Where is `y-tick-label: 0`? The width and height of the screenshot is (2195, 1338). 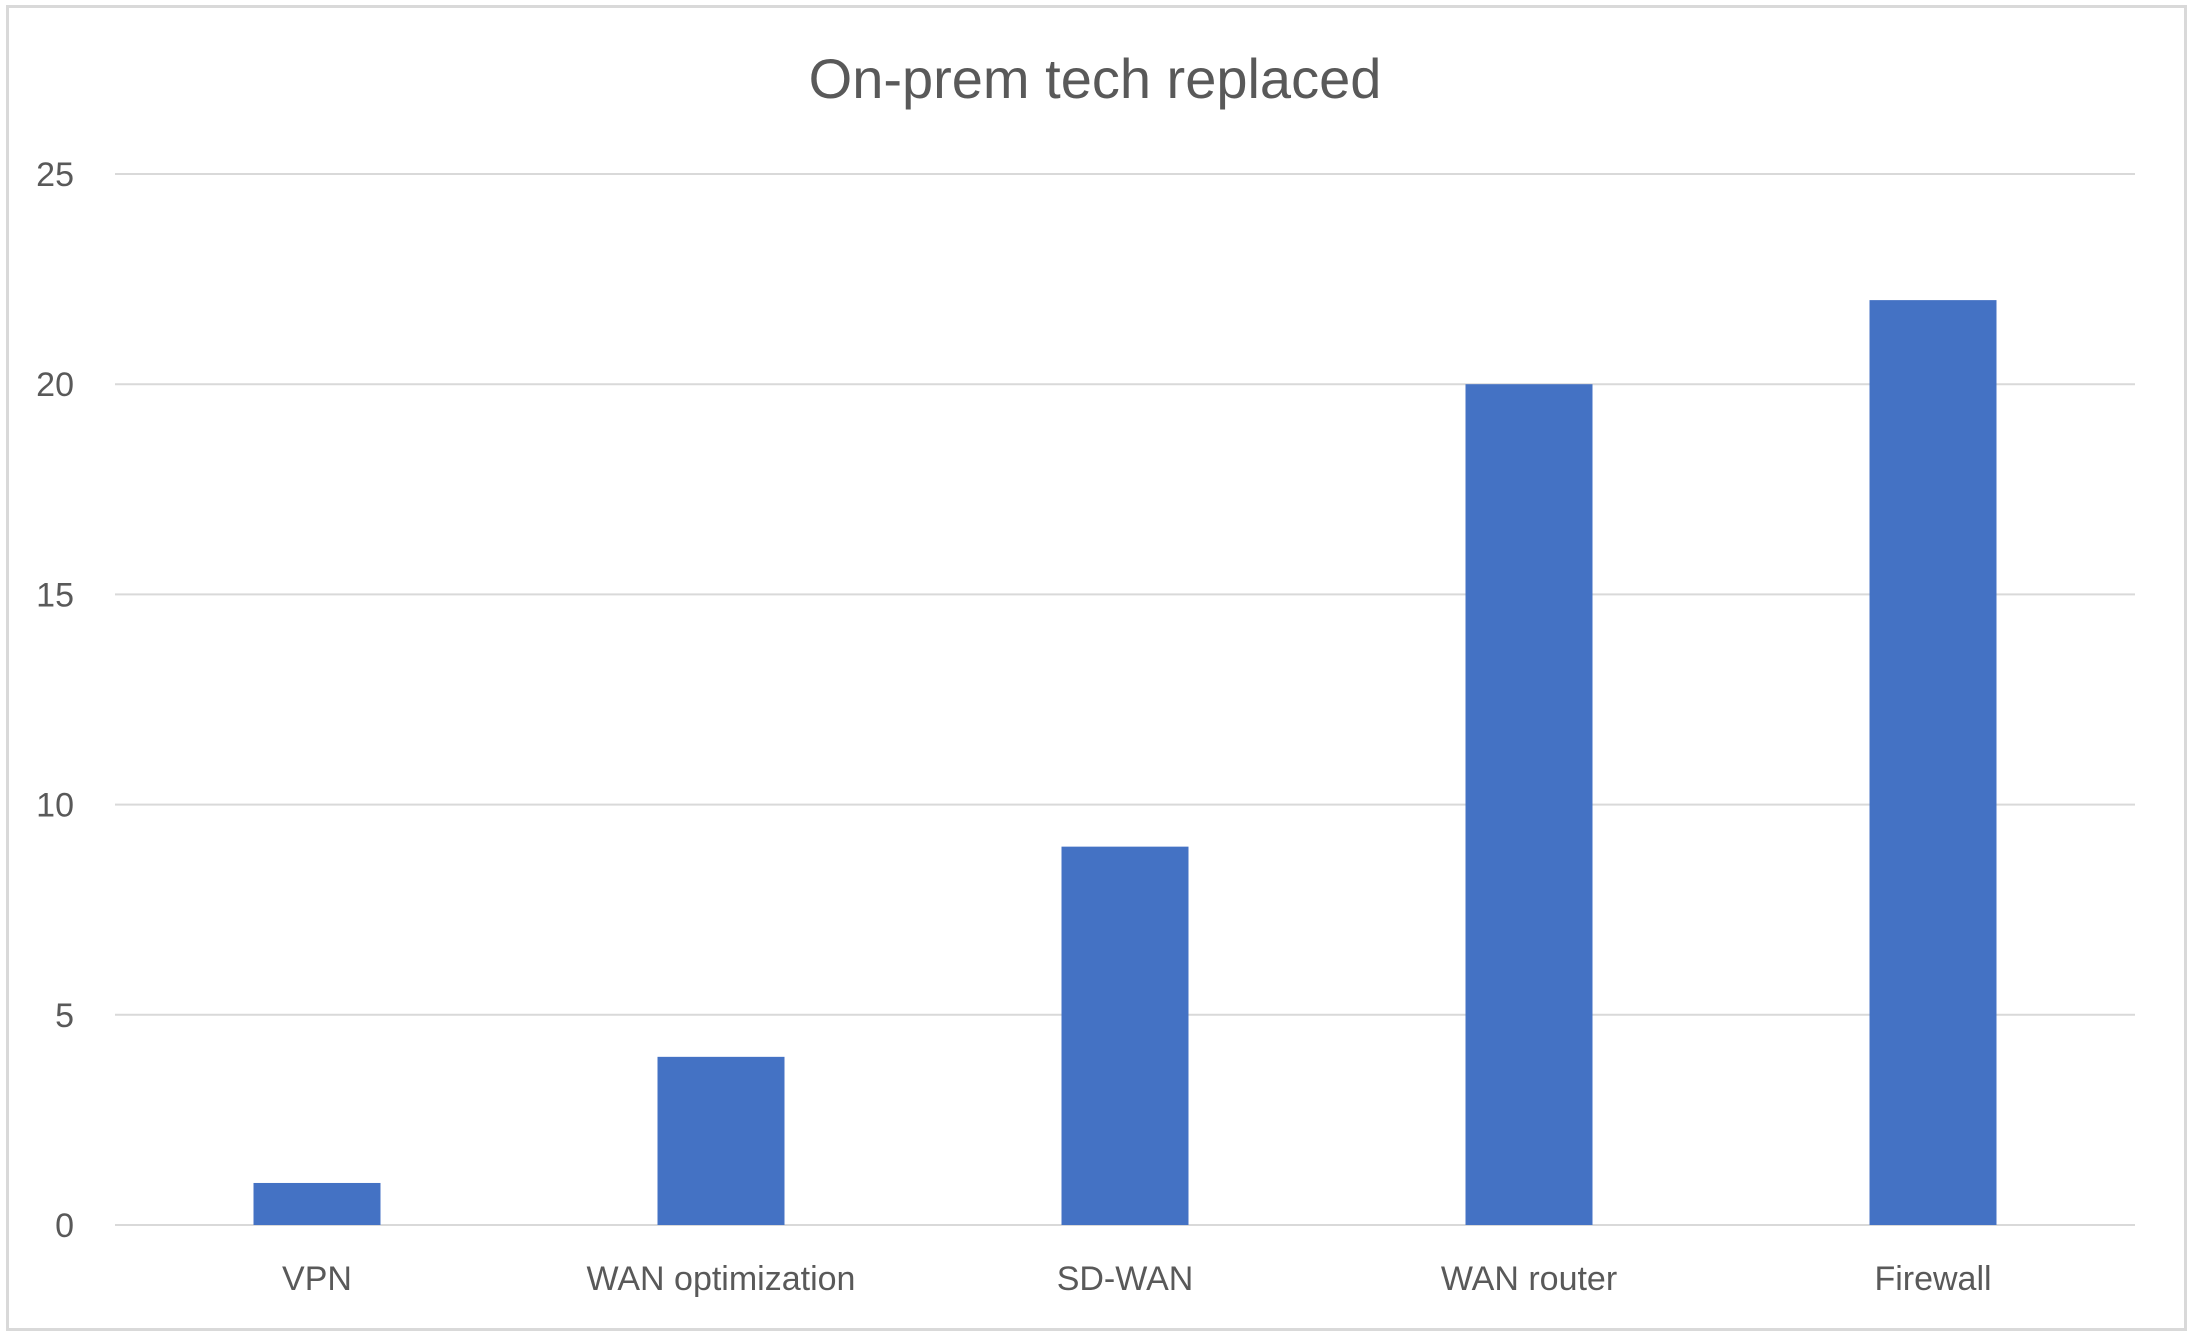
y-tick-label: 0 is located at coordinates (64, 1226).